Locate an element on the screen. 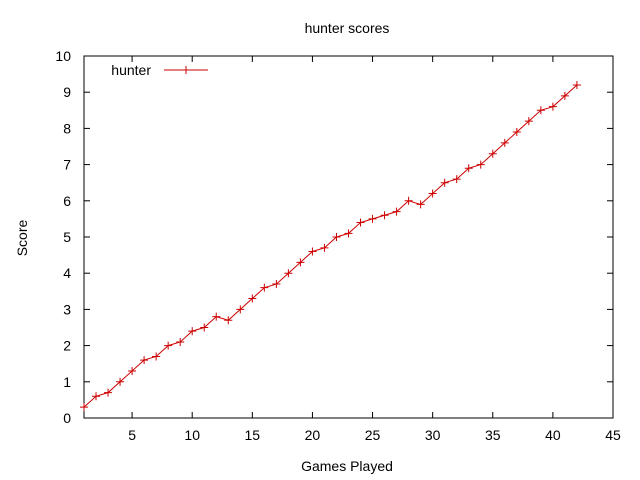 Image resolution: width=640 pixels, height=480 pixels. y-tick-label: 4 is located at coordinates (67, 273).